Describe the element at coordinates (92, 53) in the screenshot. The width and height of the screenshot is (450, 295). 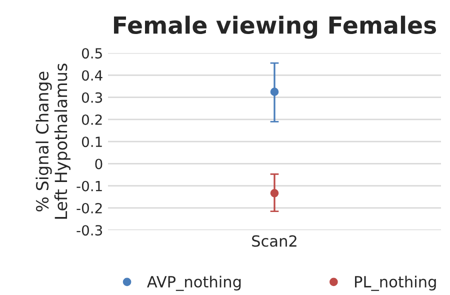
I see `y-tick-label: 0.5` at that location.